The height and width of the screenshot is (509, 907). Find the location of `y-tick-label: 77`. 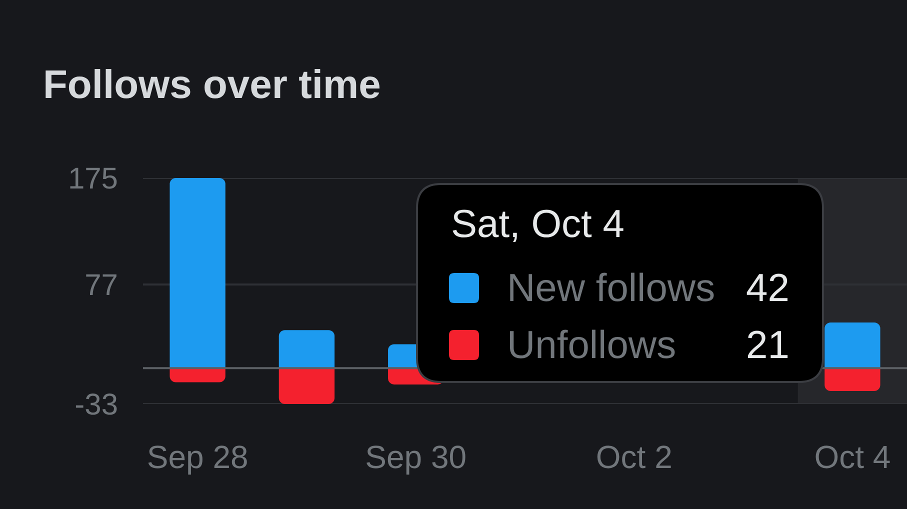

y-tick-label: 77 is located at coordinates (101, 285).